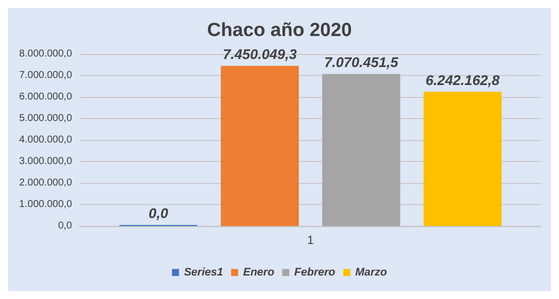  I want to click on chart-title: Chaco año 2020, so click(279, 30).